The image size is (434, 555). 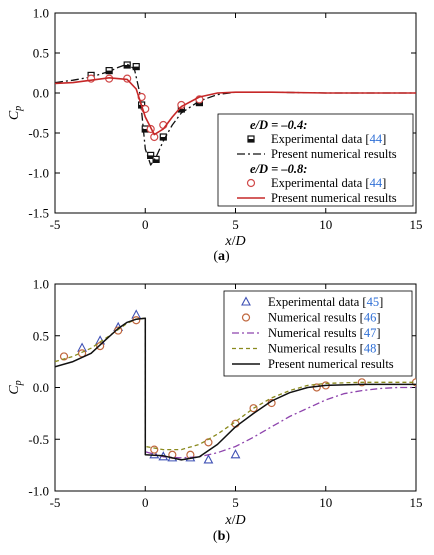 I want to click on y-tick-label: -1.0, so click(x=38, y=173).